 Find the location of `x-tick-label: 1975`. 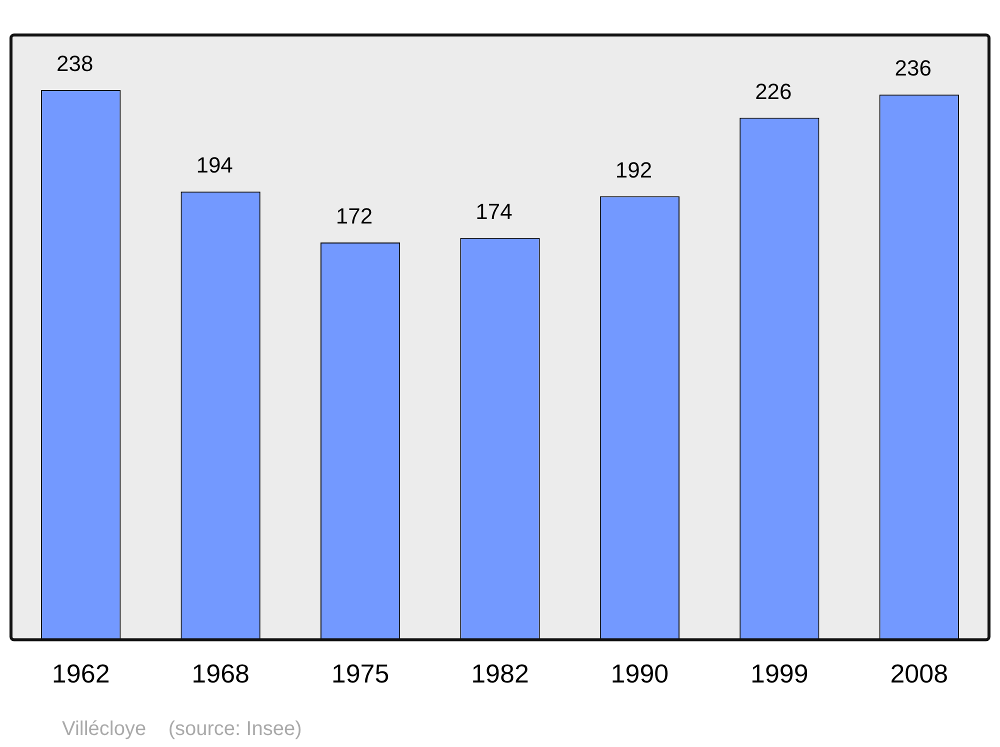

x-tick-label: 1975 is located at coordinates (360, 673).